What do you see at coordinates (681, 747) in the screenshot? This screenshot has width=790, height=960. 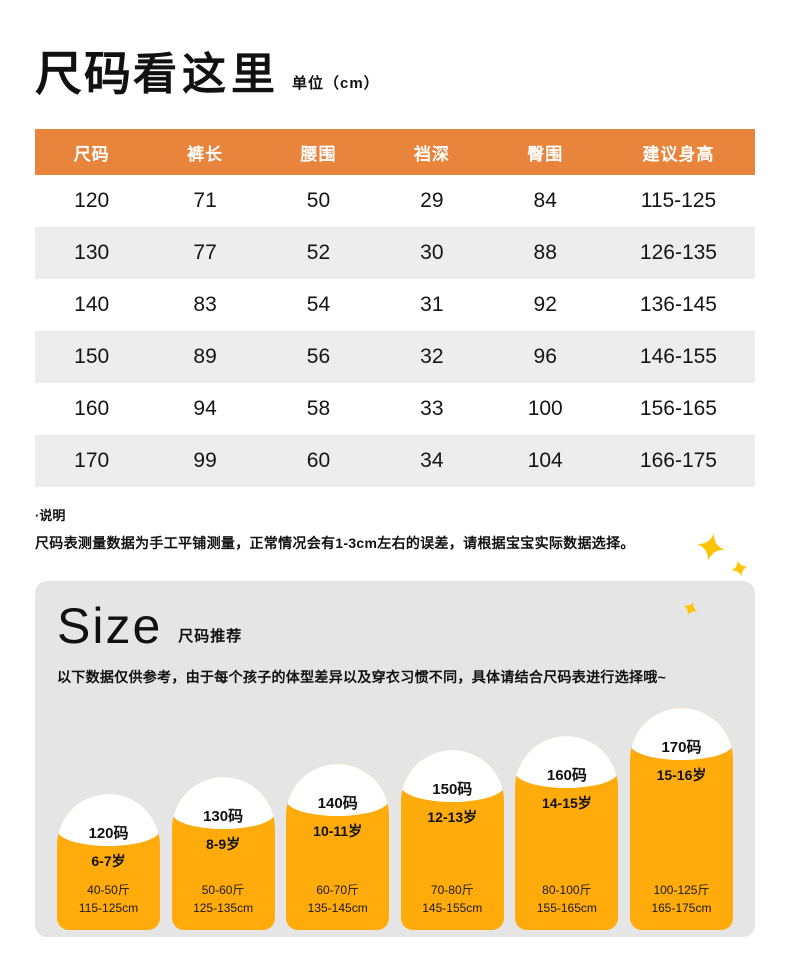 I see `capsule-size-label: 170码` at bounding box center [681, 747].